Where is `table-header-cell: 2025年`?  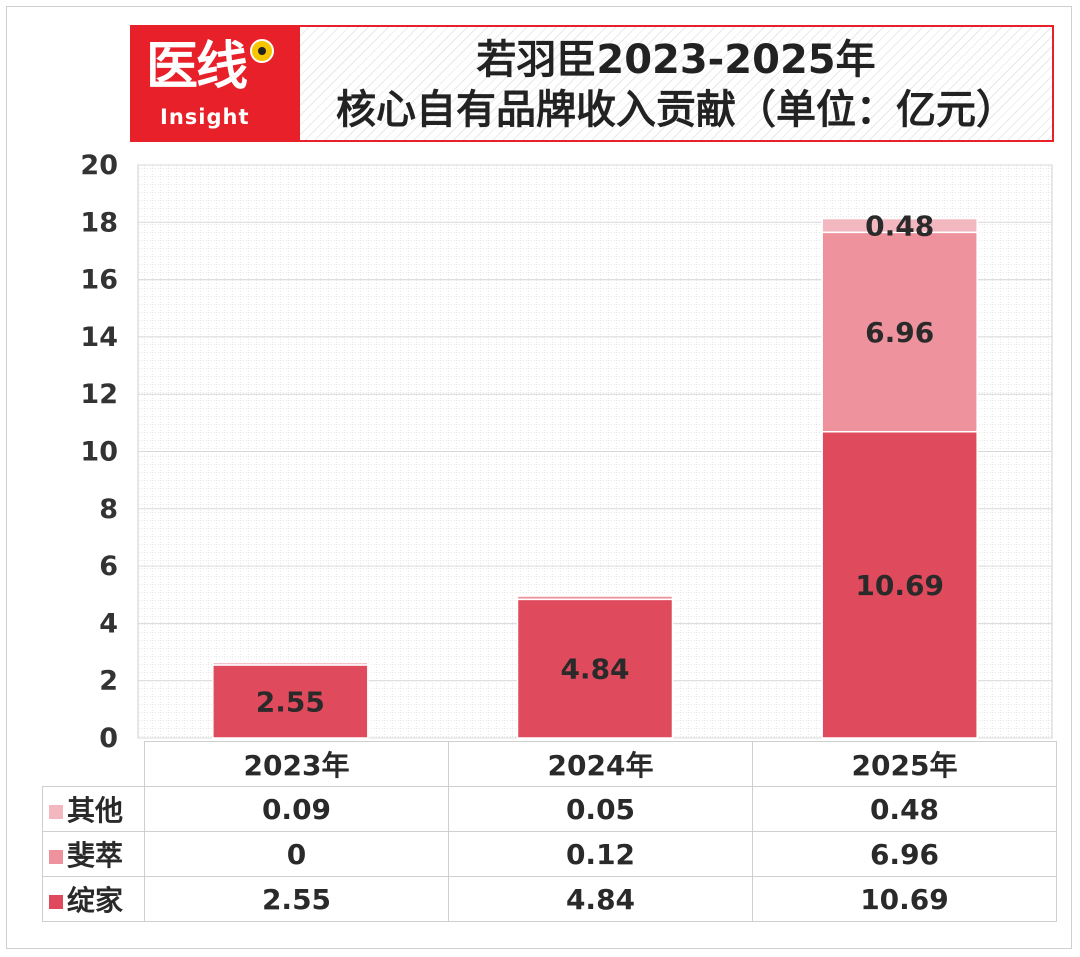 table-header-cell: 2025年 is located at coordinates (904, 764).